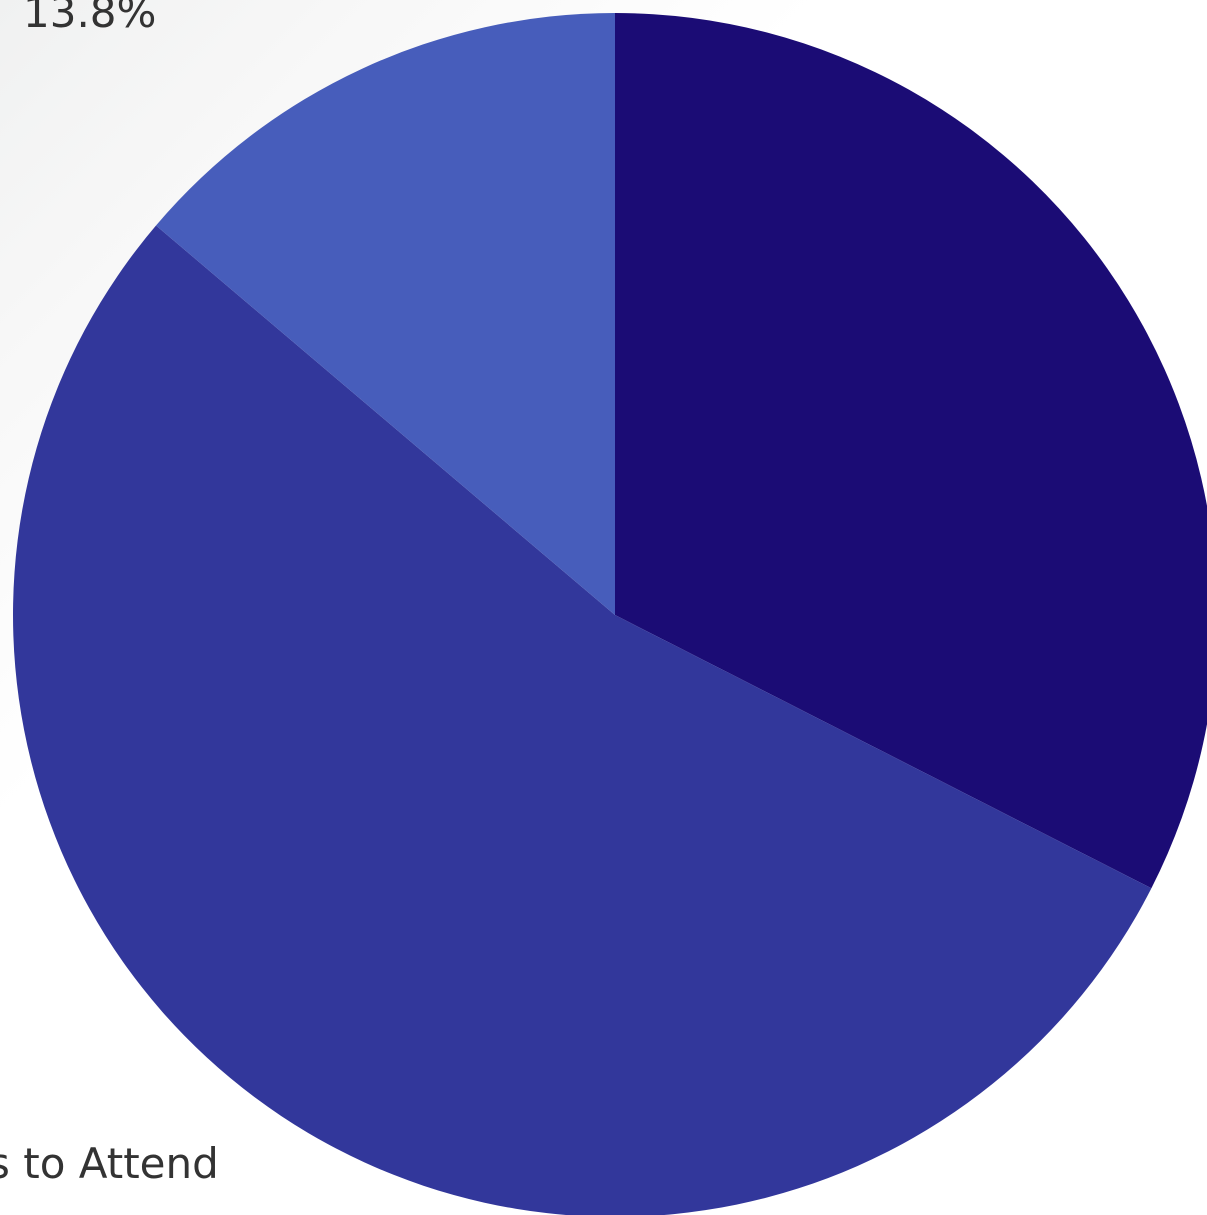 This screenshot has width=1207, height=1215. I want to click on slice-label-category: s to Attend, so click(109, 1163).